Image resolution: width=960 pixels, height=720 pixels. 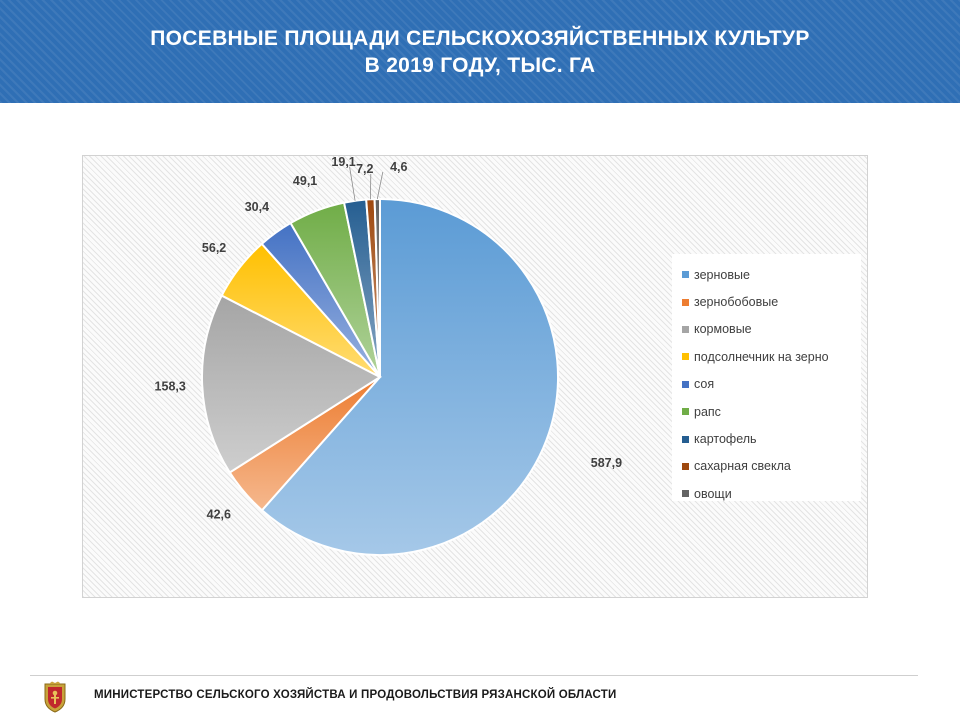 I want to click on ryazan-coat-of-arms-icon, so click(x=55, y=697).